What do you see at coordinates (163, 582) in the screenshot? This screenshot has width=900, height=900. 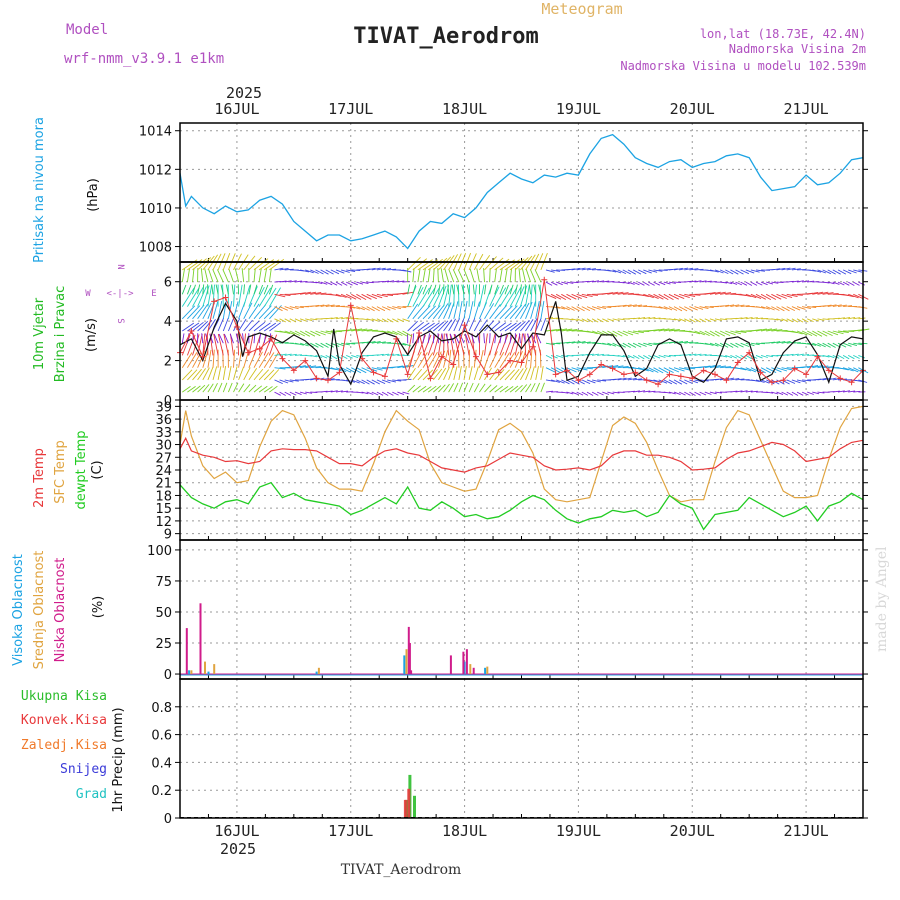 I see `clouds-ytick-label: 75` at bounding box center [163, 582].